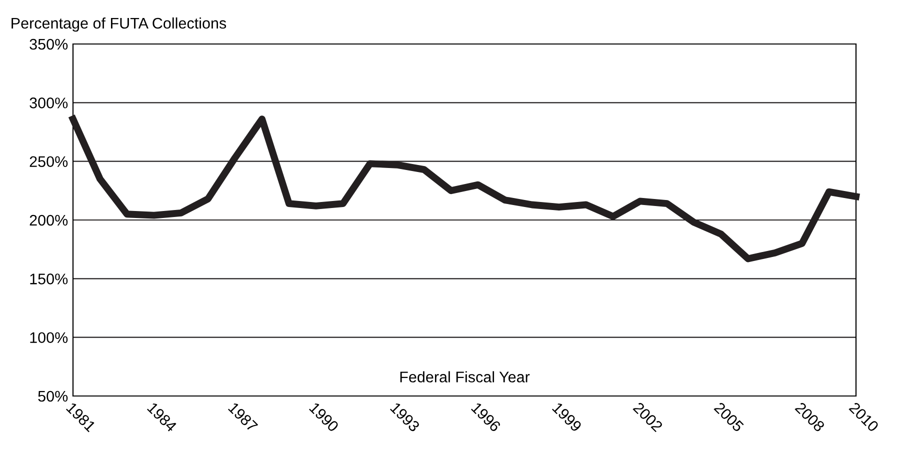 The height and width of the screenshot is (451, 898). I want to click on y-tick-label: 250%, so click(49, 162).